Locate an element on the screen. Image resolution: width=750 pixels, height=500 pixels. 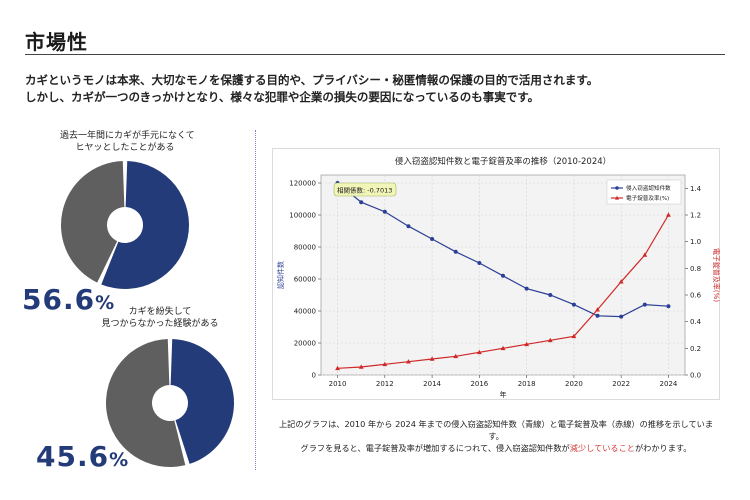
x-tick-label: 2018 is located at coordinates (527, 384).